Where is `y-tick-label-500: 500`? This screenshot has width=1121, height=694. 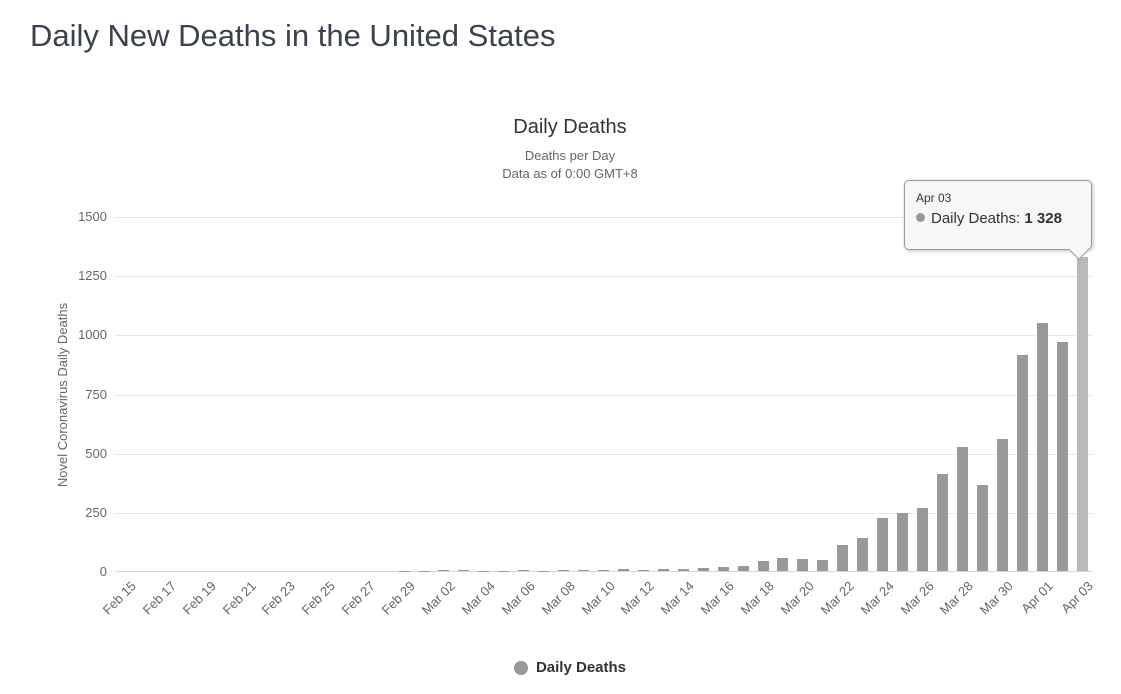 y-tick-label-500: 500 is located at coordinates (96, 453).